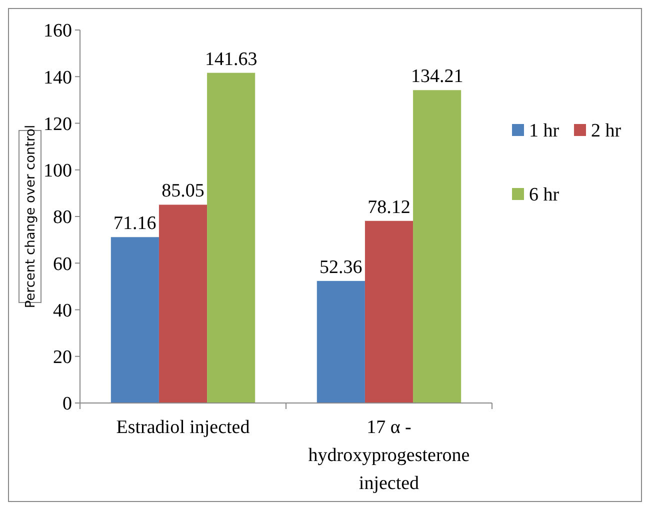 This screenshot has height=510, width=650. Describe the element at coordinates (31, 216) in the screenshot. I see `y-axis-title: Percent change over control` at that location.